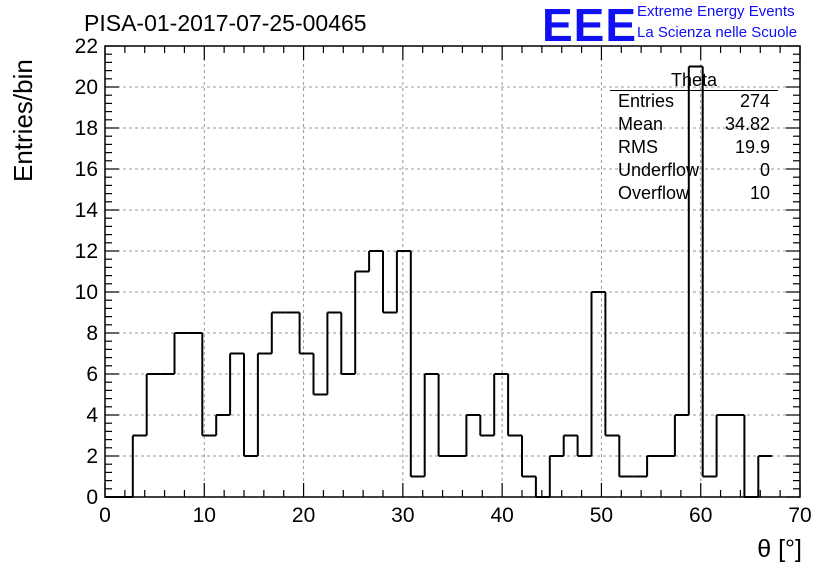 This screenshot has width=836, height=572. What do you see at coordinates (659, 170) in the screenshot?
I see `stats-label: Underflow` at bounding box center [659, 170].